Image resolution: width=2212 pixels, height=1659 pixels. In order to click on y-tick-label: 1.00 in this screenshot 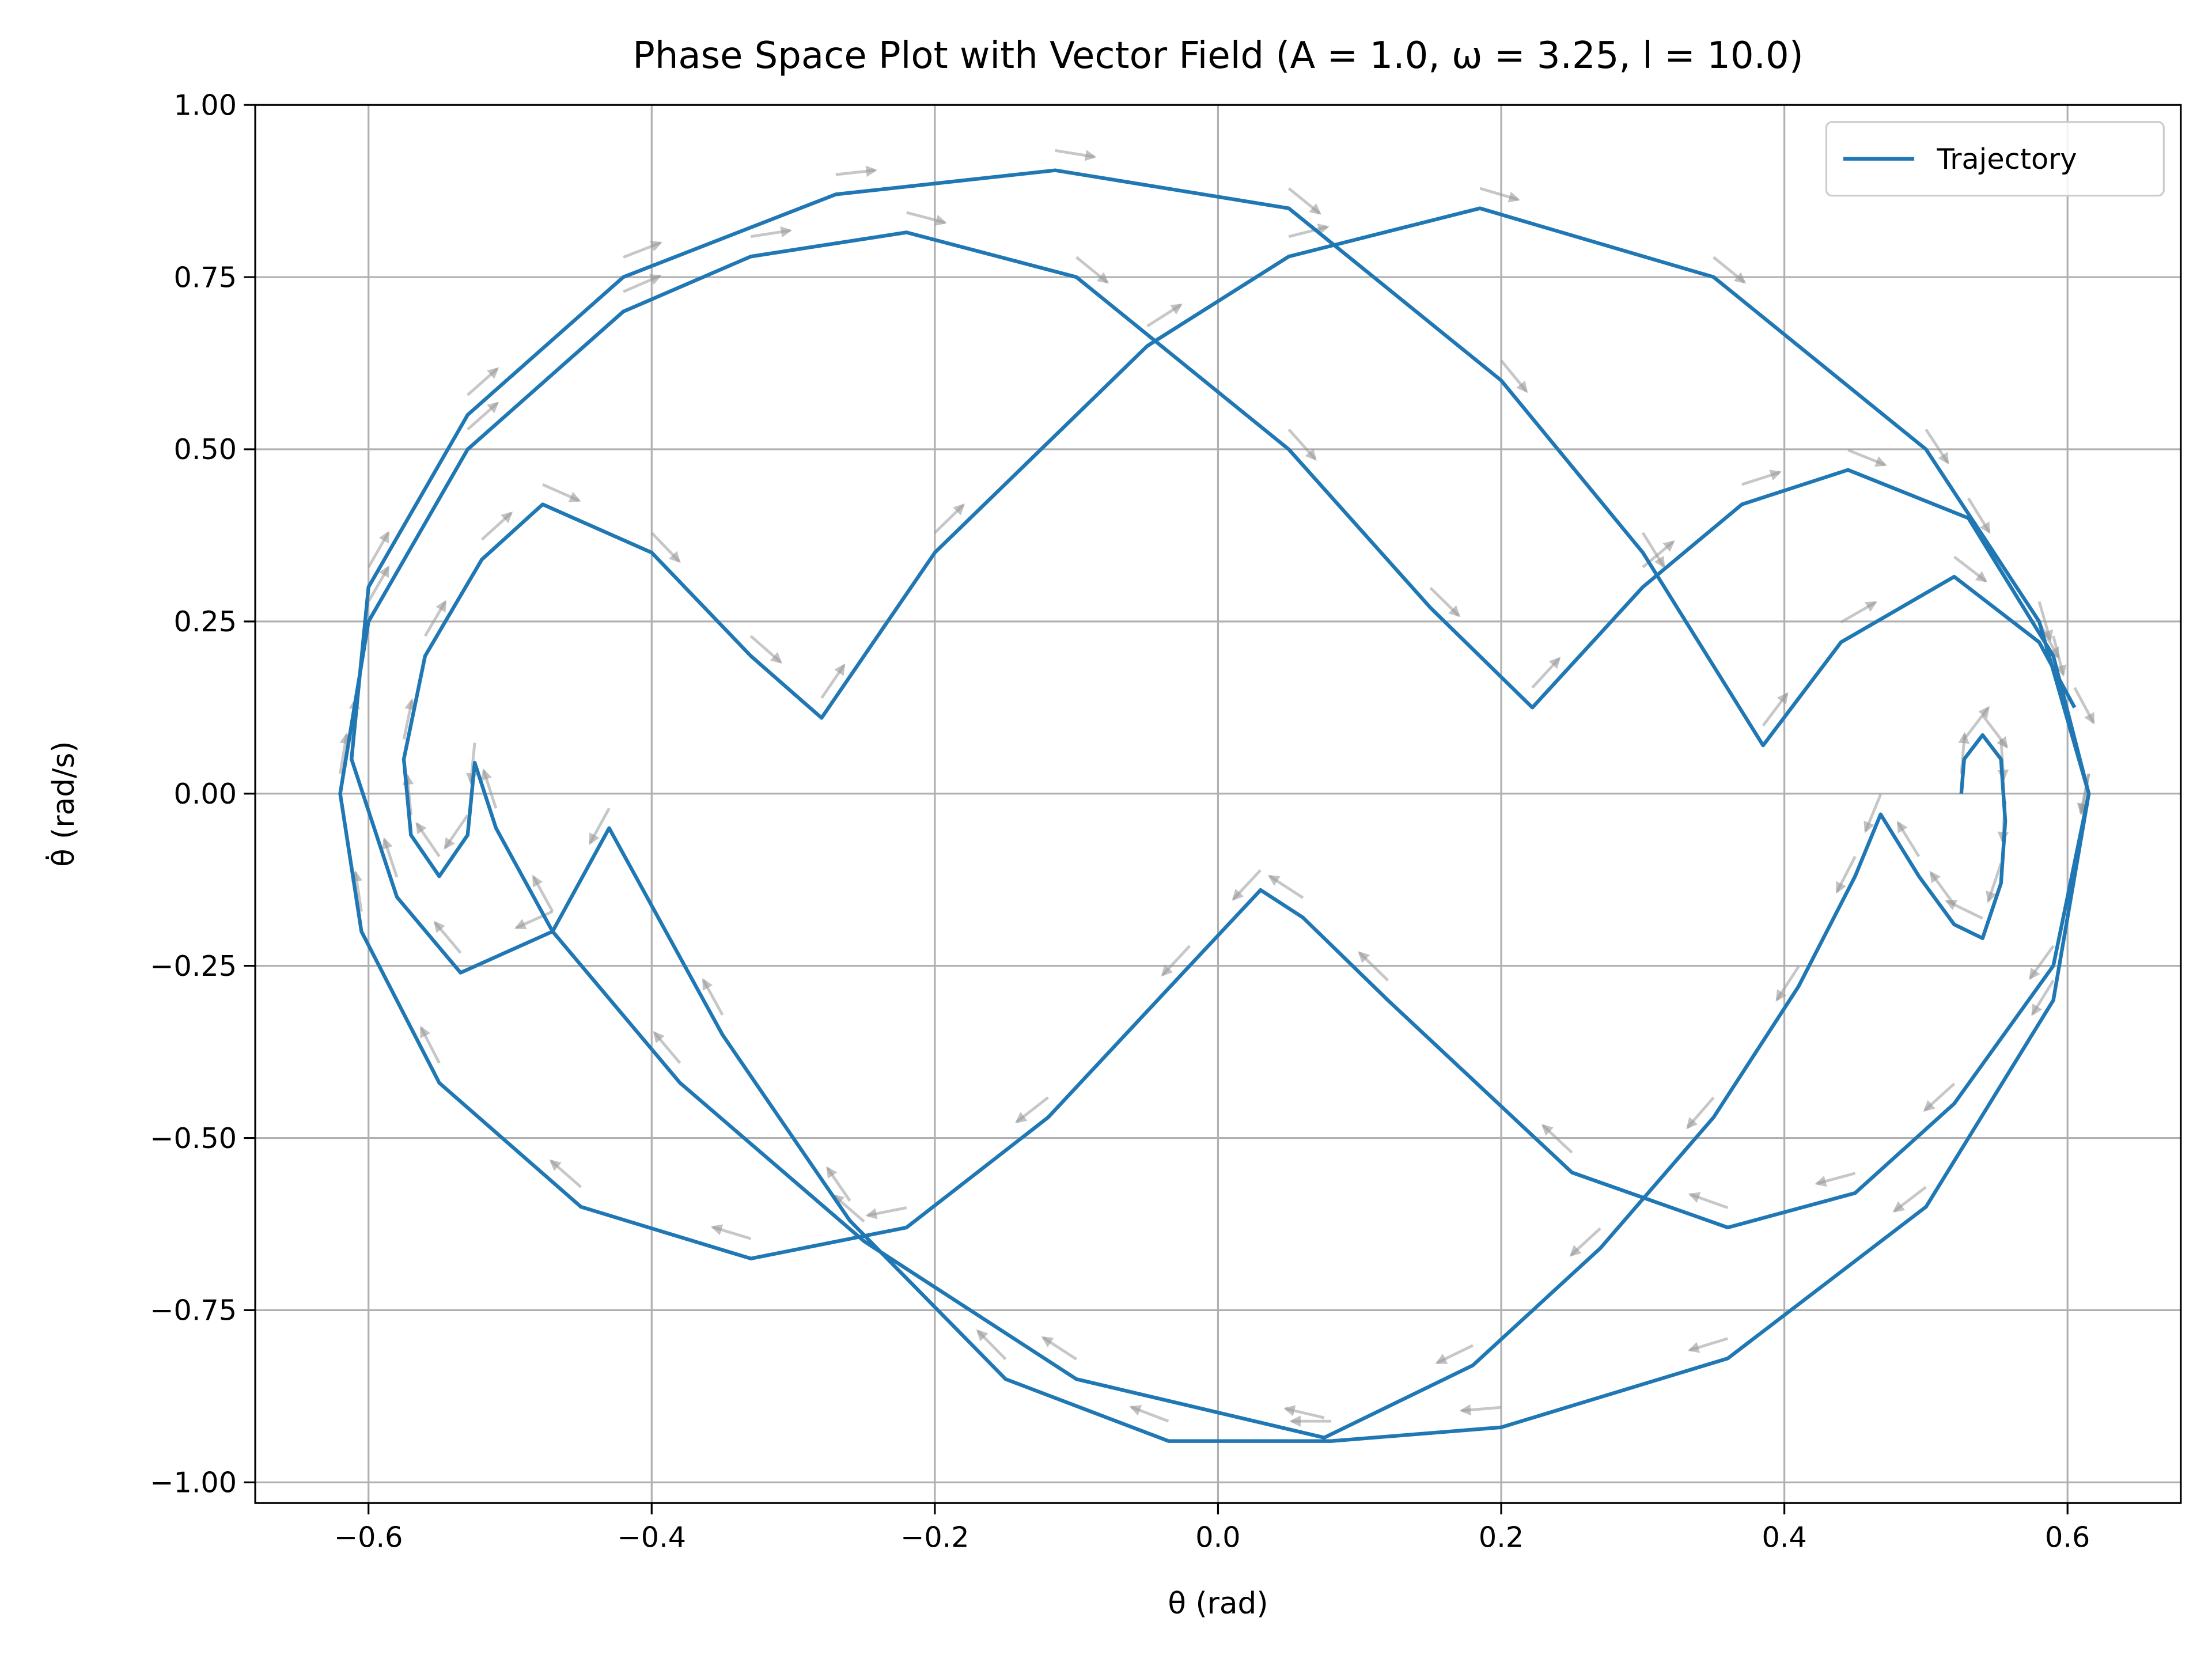, I will do `click(205, 105)`.